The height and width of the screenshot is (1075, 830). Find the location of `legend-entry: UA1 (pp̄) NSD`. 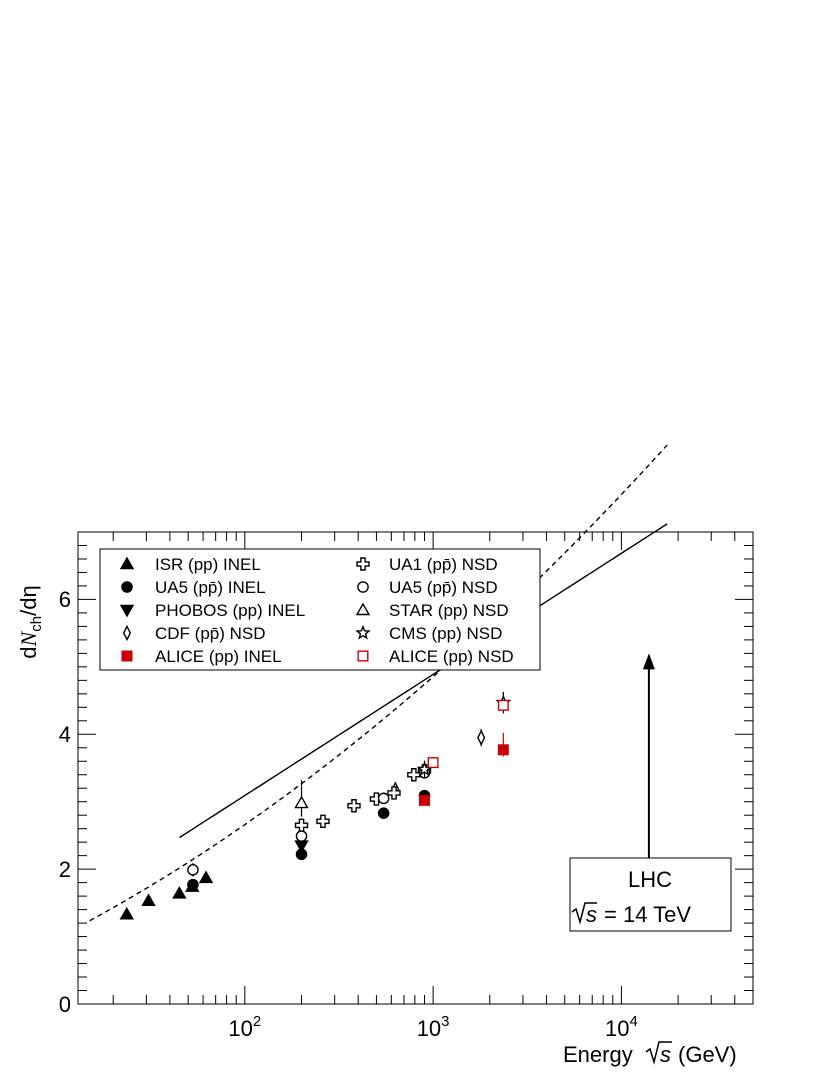

legend-entry: UA1 (pp̄) NSD is located at coordinates (427, 564).